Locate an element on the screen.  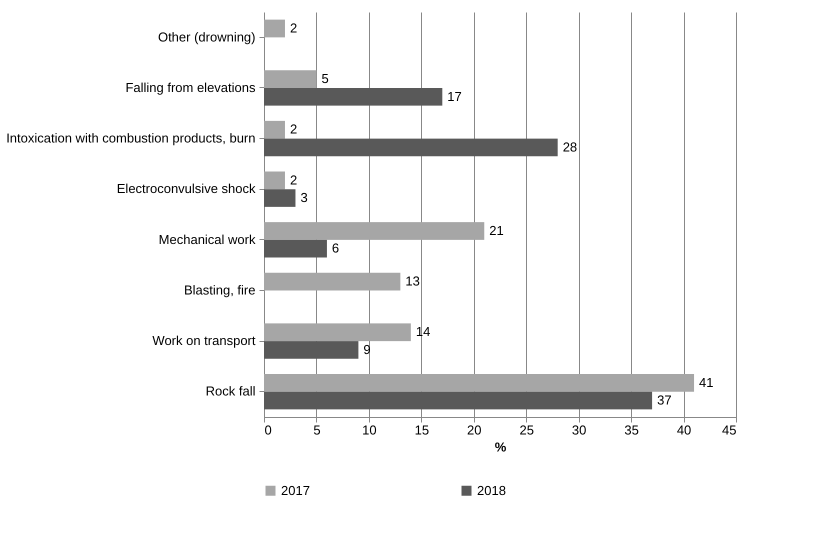
x-tick-label: 15 is located at coordinates (422, 430).